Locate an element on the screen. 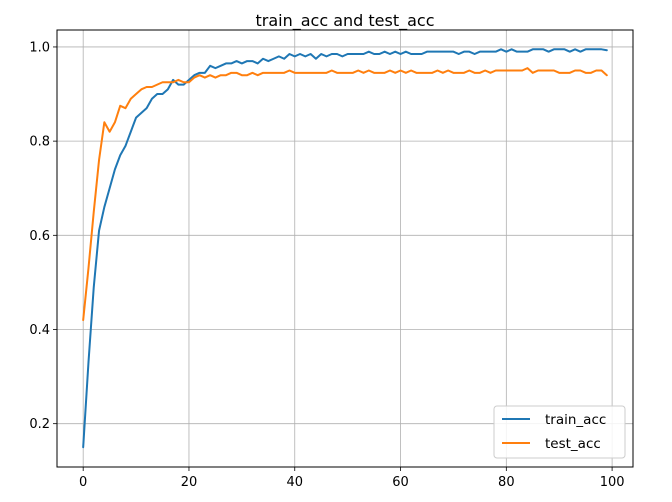  x-tick-label: 40 is located at coordinates (294, 482).